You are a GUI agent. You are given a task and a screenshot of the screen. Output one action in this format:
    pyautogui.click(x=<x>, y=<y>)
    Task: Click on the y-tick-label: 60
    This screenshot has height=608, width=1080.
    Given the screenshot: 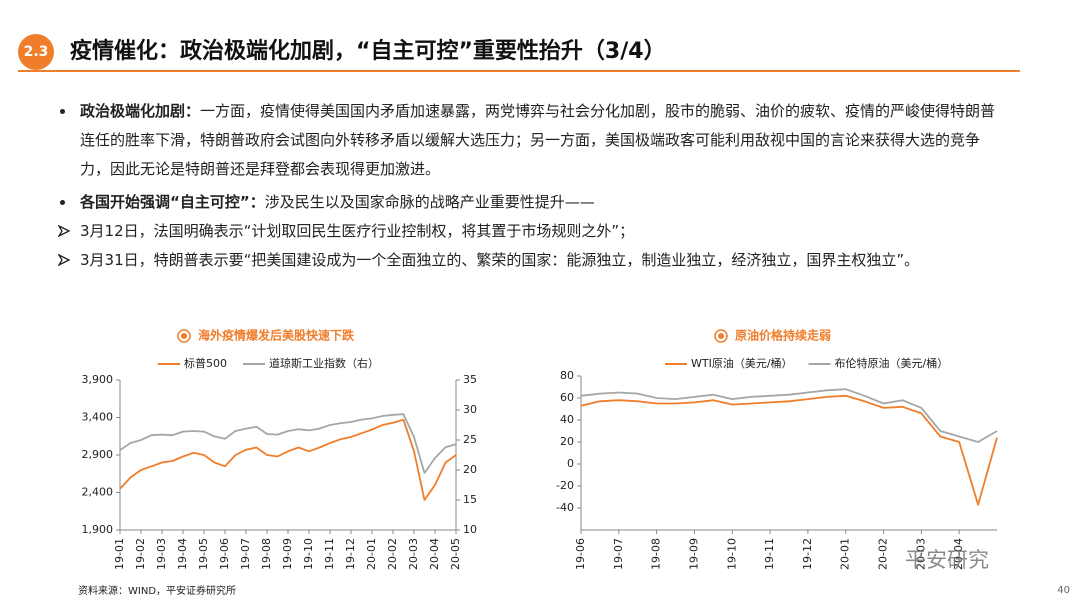 What is the action you would take?
    pyautogui.click(x=567, y=397)
    